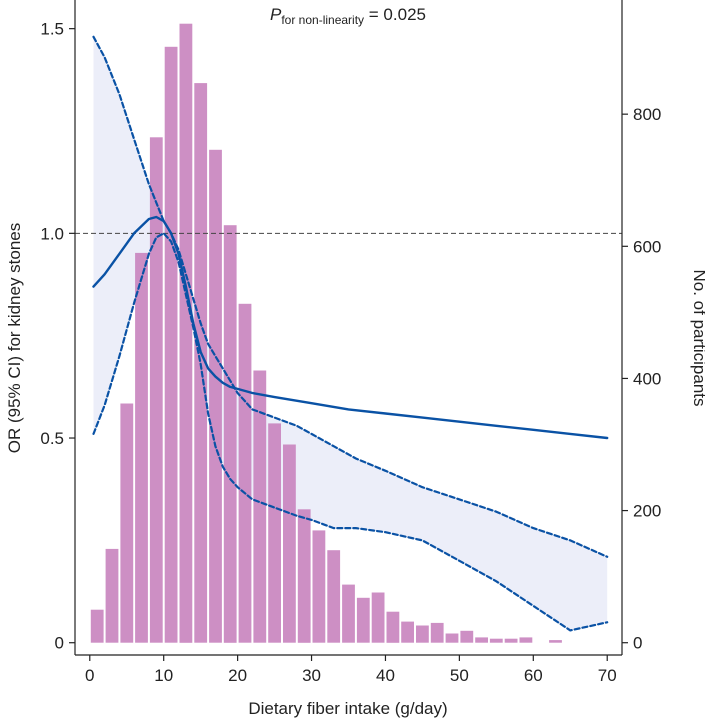 This screenshot has height=722, width=705. I want to click on right-y-axis-ticks: 0 200 400 600 800, so click(641, 379).